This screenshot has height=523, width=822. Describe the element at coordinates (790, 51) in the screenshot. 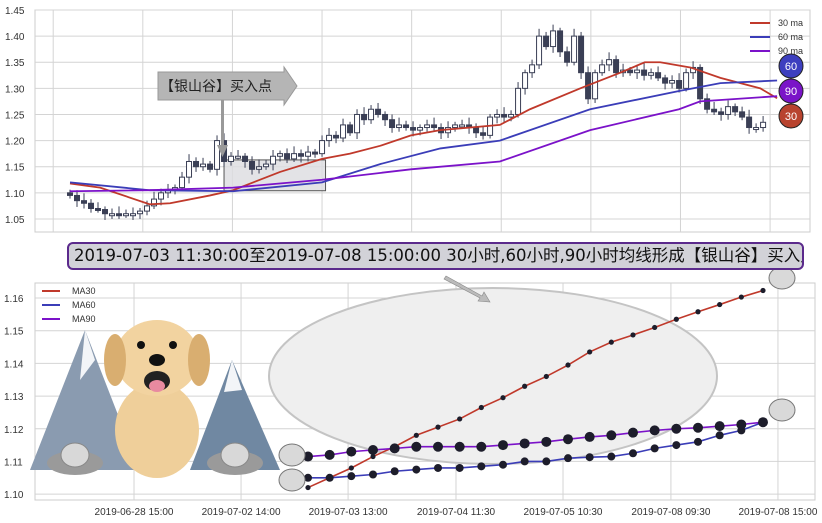

I see `legend-label: 90 ma` at that location.